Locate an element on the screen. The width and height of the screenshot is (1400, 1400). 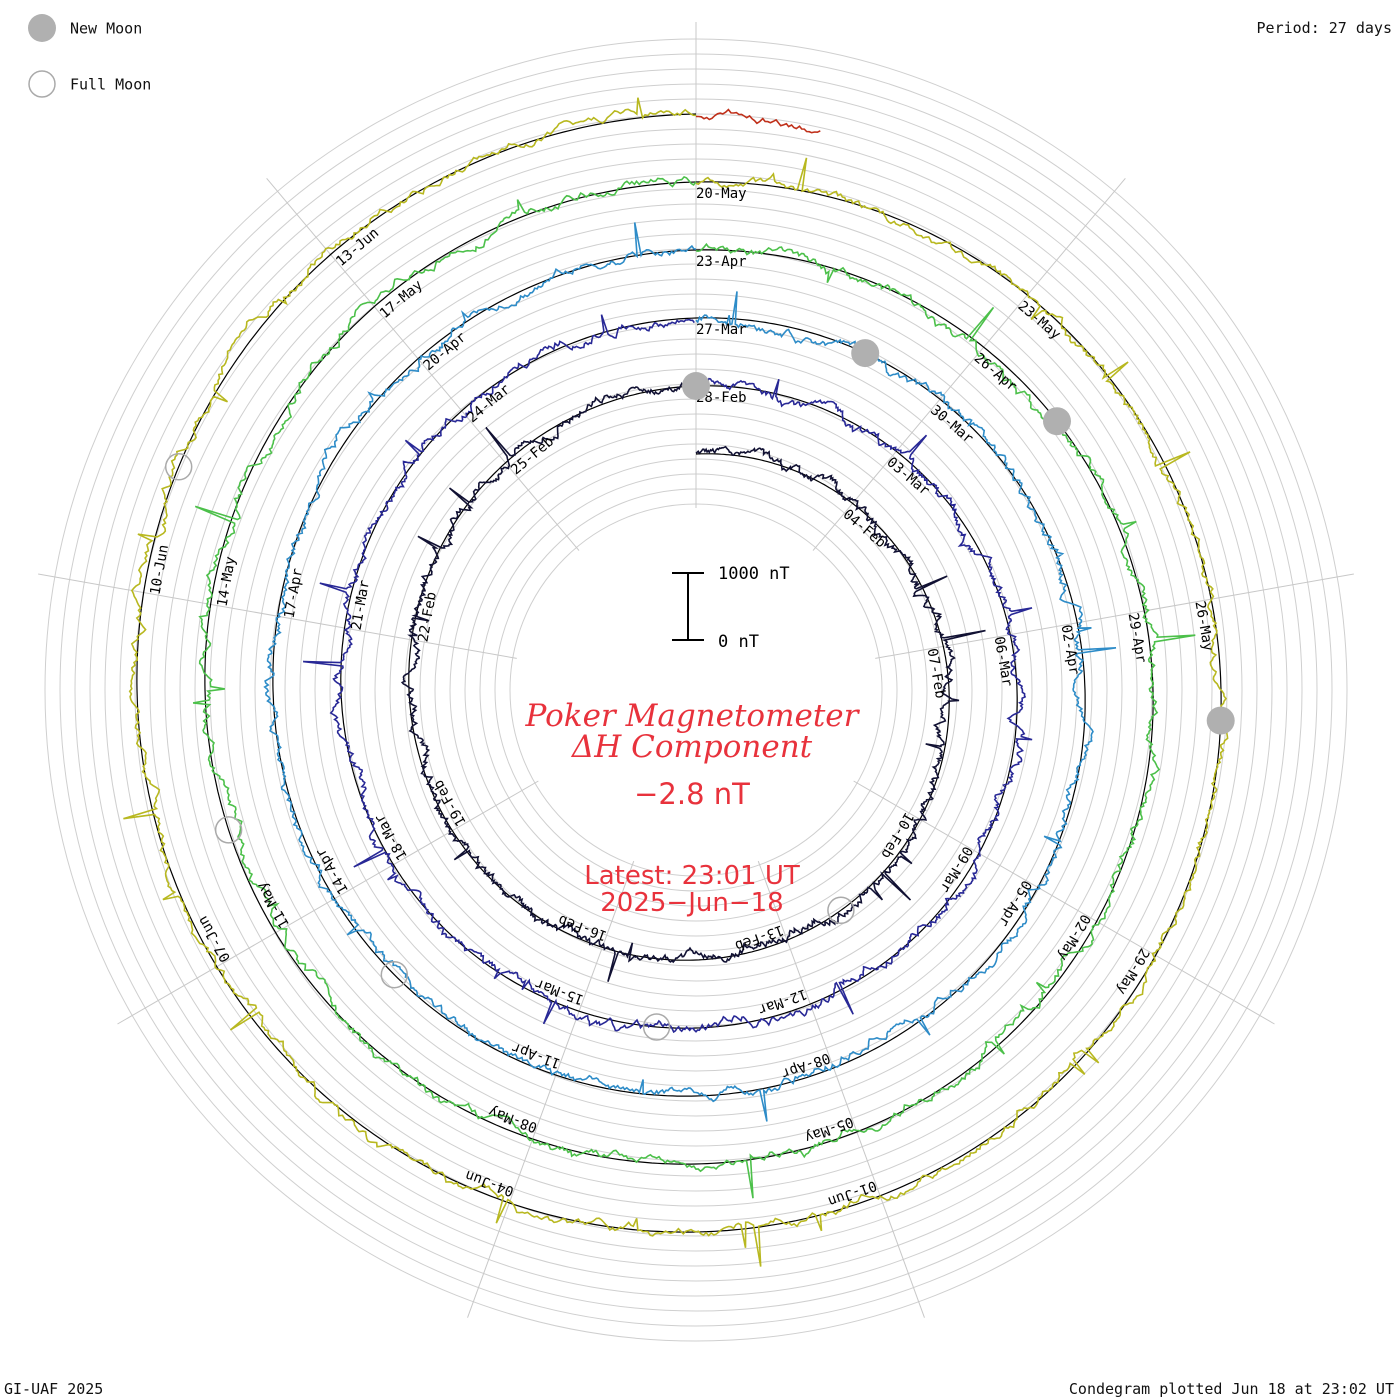
date-label: 20-May is located at coordinates (721, 194).